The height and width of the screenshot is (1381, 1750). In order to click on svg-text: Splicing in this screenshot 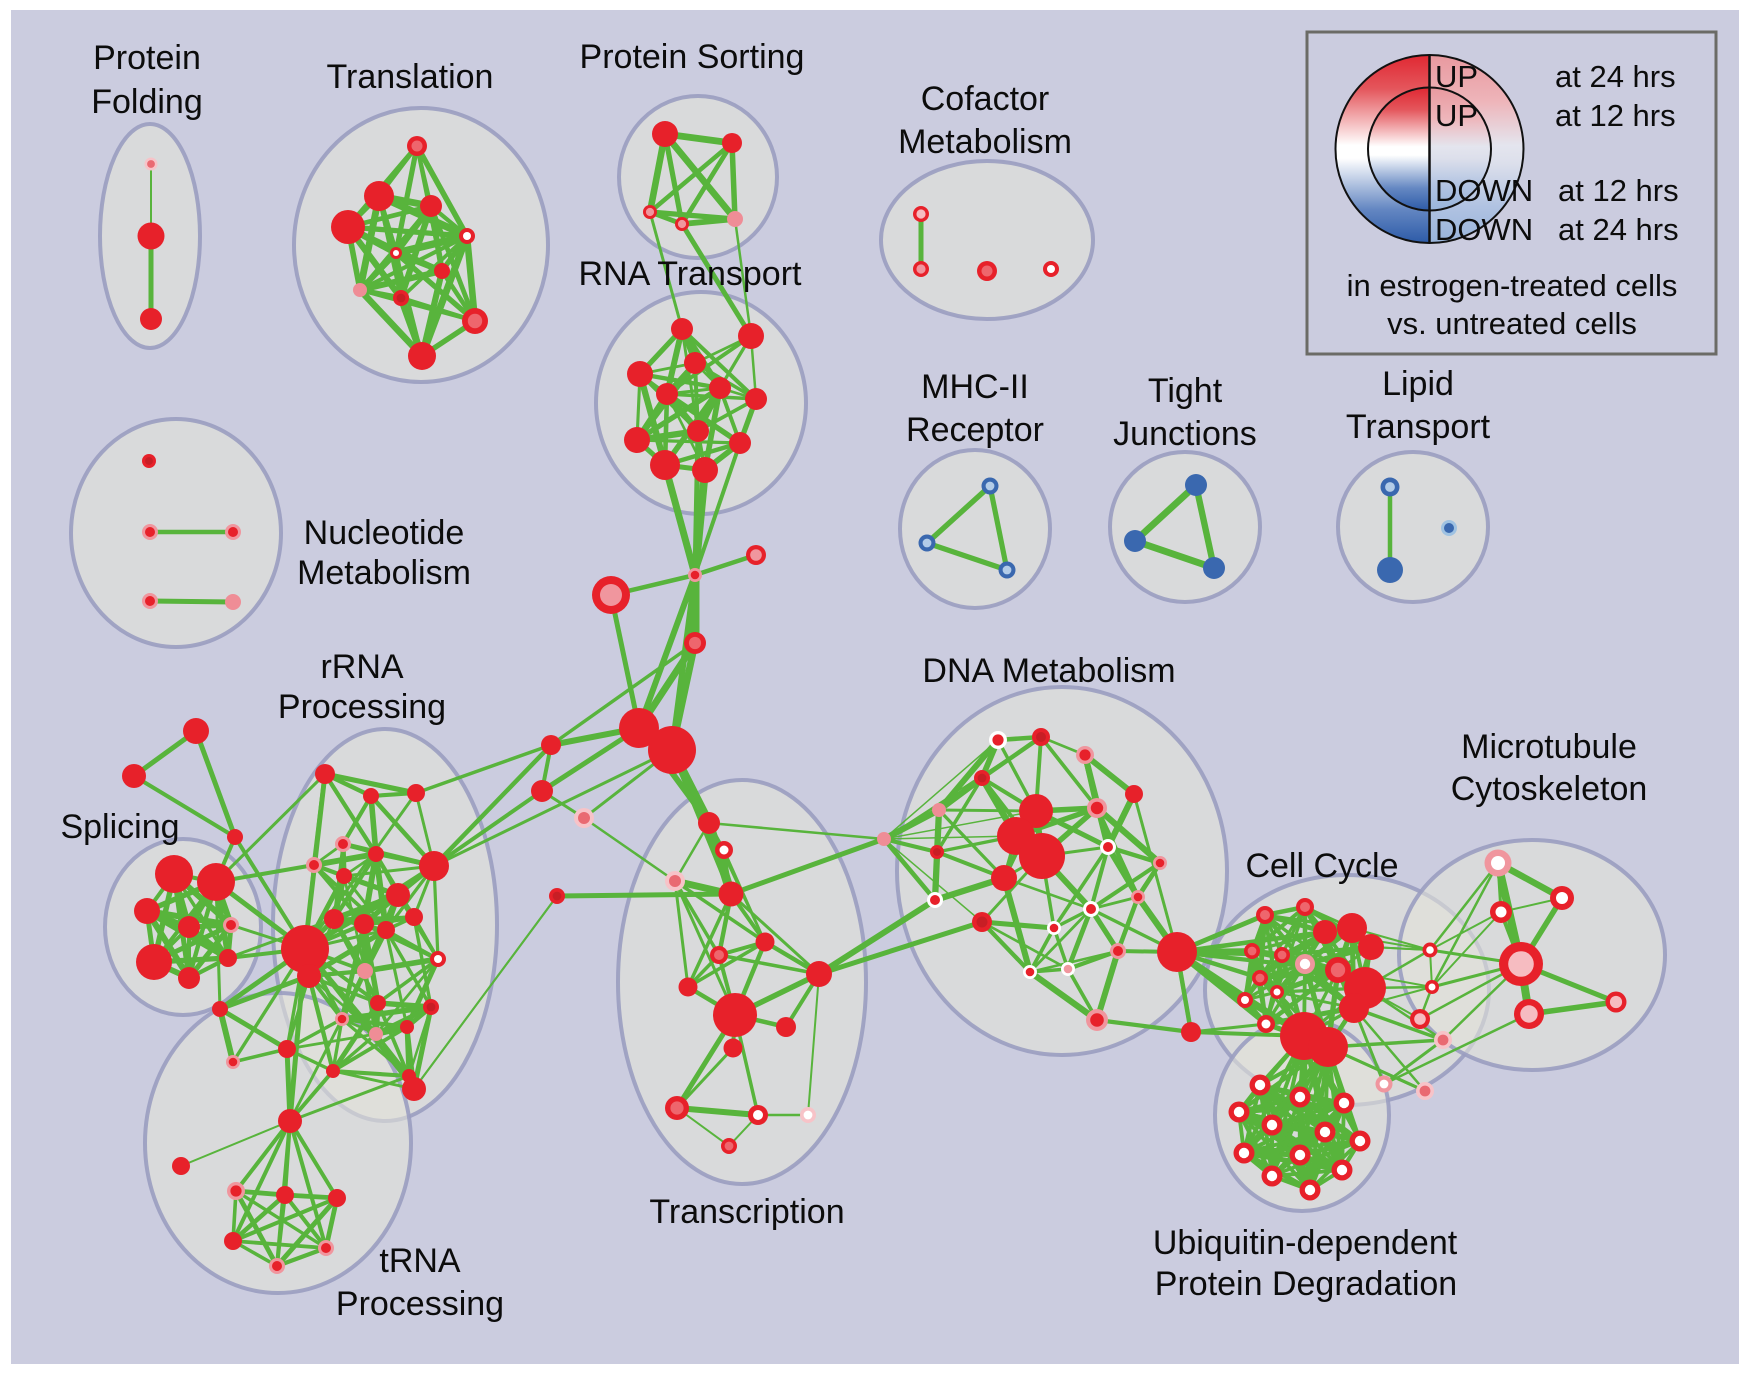, I will do `click(119, 827)`.